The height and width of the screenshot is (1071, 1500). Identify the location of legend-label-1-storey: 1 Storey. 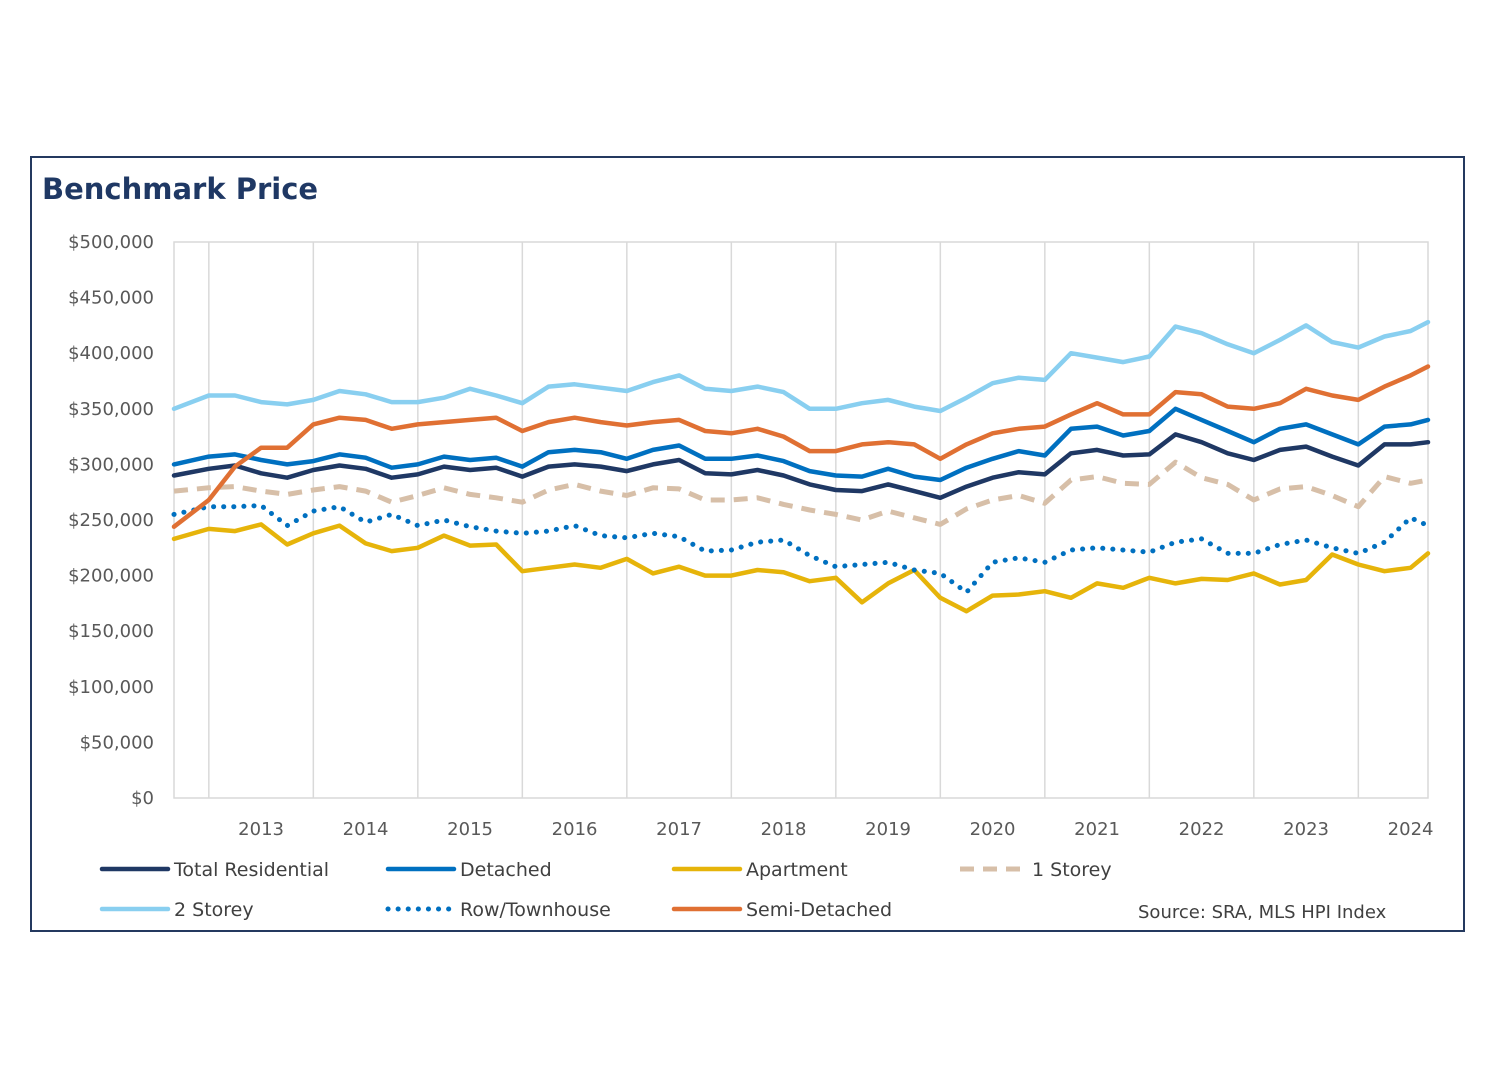
(1072, 870).